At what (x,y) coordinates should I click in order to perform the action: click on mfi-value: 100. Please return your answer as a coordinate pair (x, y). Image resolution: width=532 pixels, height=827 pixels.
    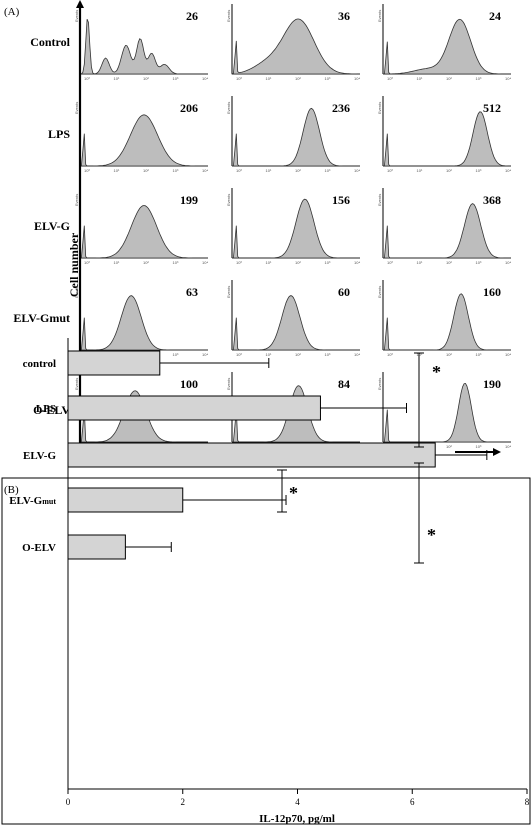
    Looking at the image, I should click on (189, 384).